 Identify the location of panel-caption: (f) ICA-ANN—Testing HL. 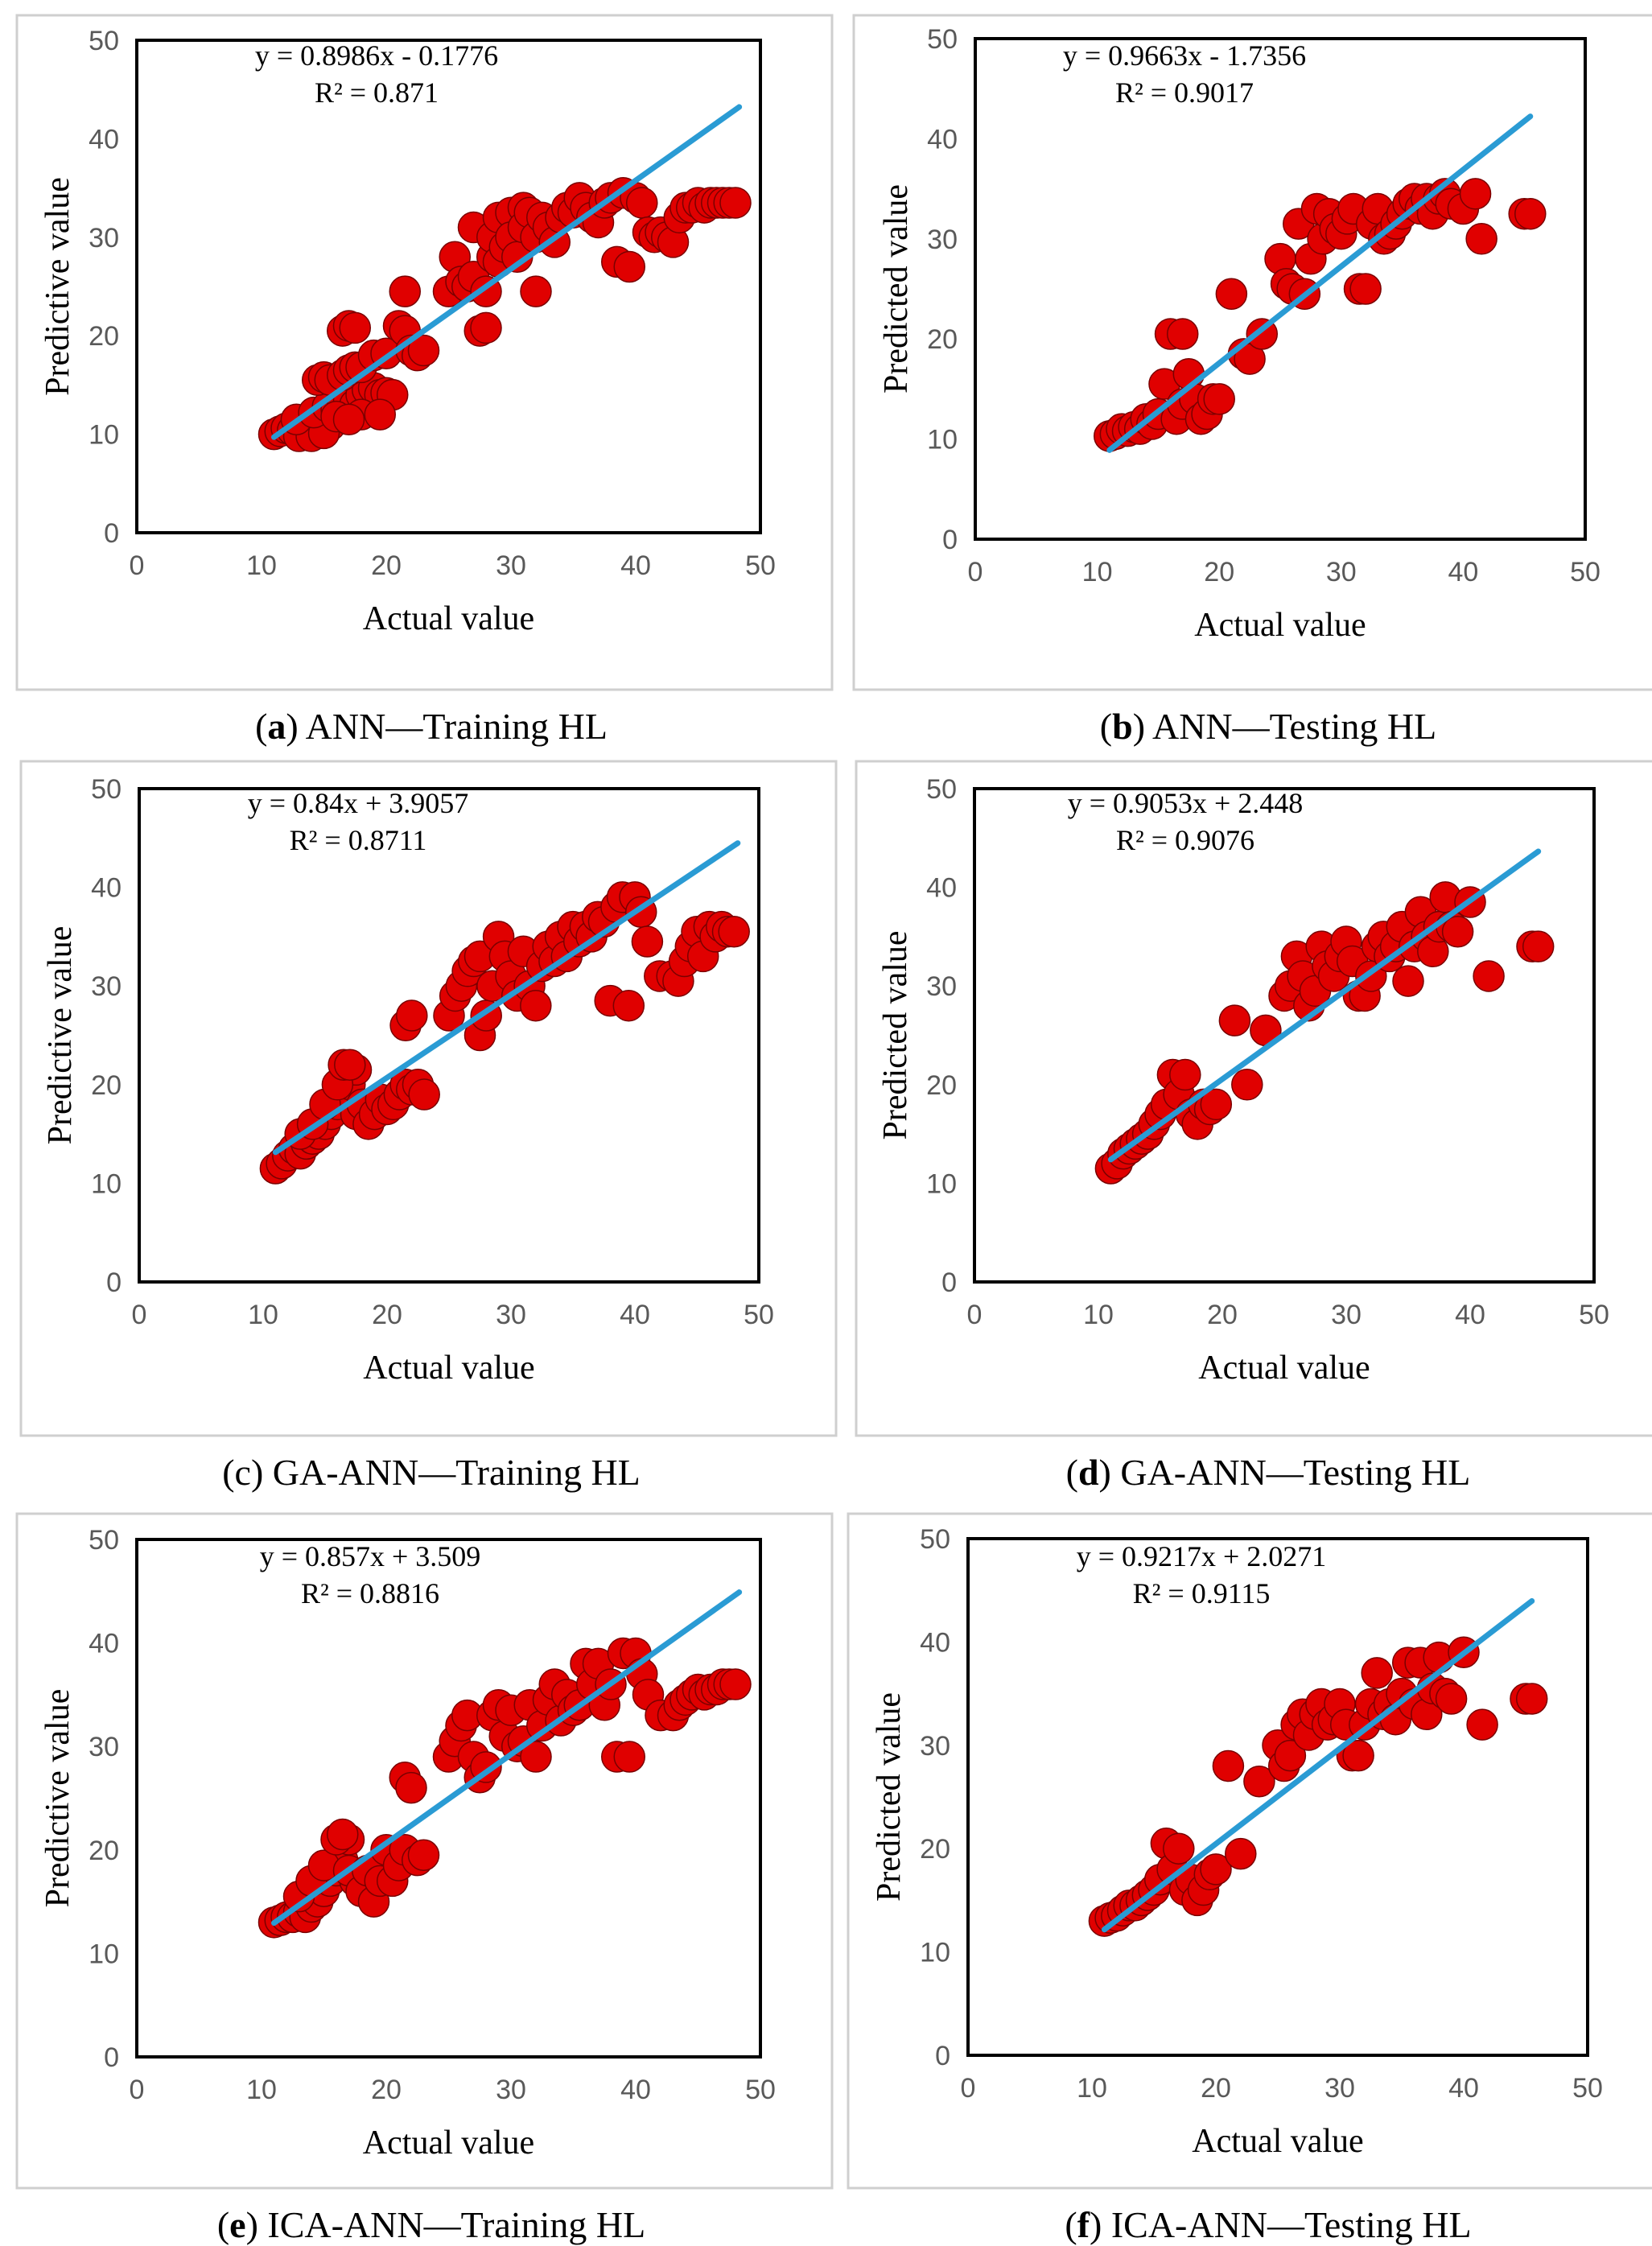
(1252, 2224).